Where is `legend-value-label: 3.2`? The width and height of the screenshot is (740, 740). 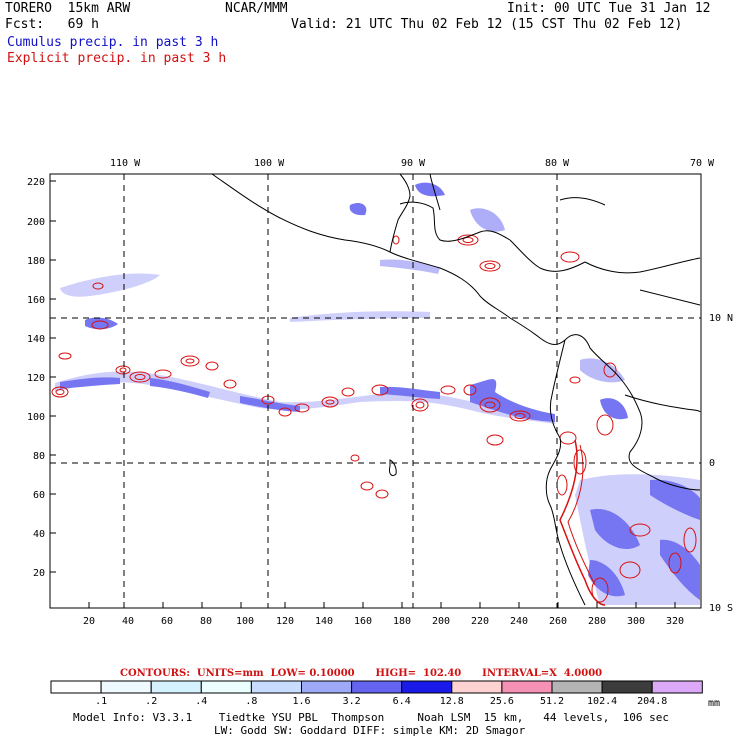 legend-value-label: 3.2 is located at coordinates (352, 701).